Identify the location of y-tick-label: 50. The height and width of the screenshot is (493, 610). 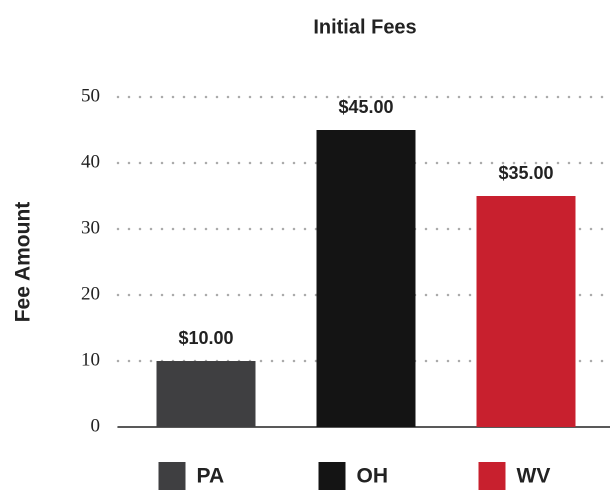
(90, 95).